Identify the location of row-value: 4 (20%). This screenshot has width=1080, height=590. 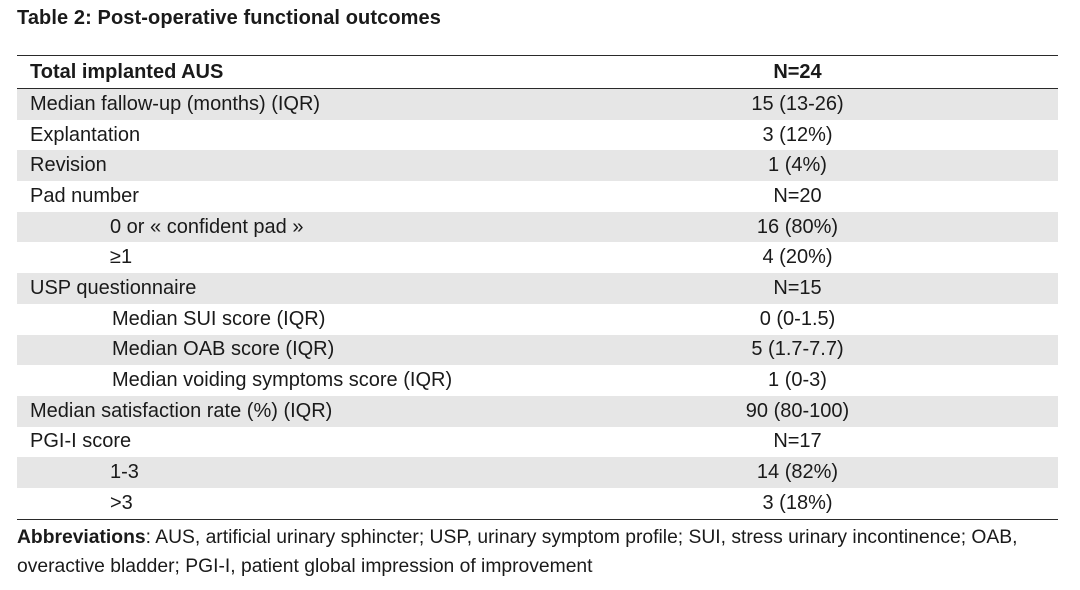
(797, 257).